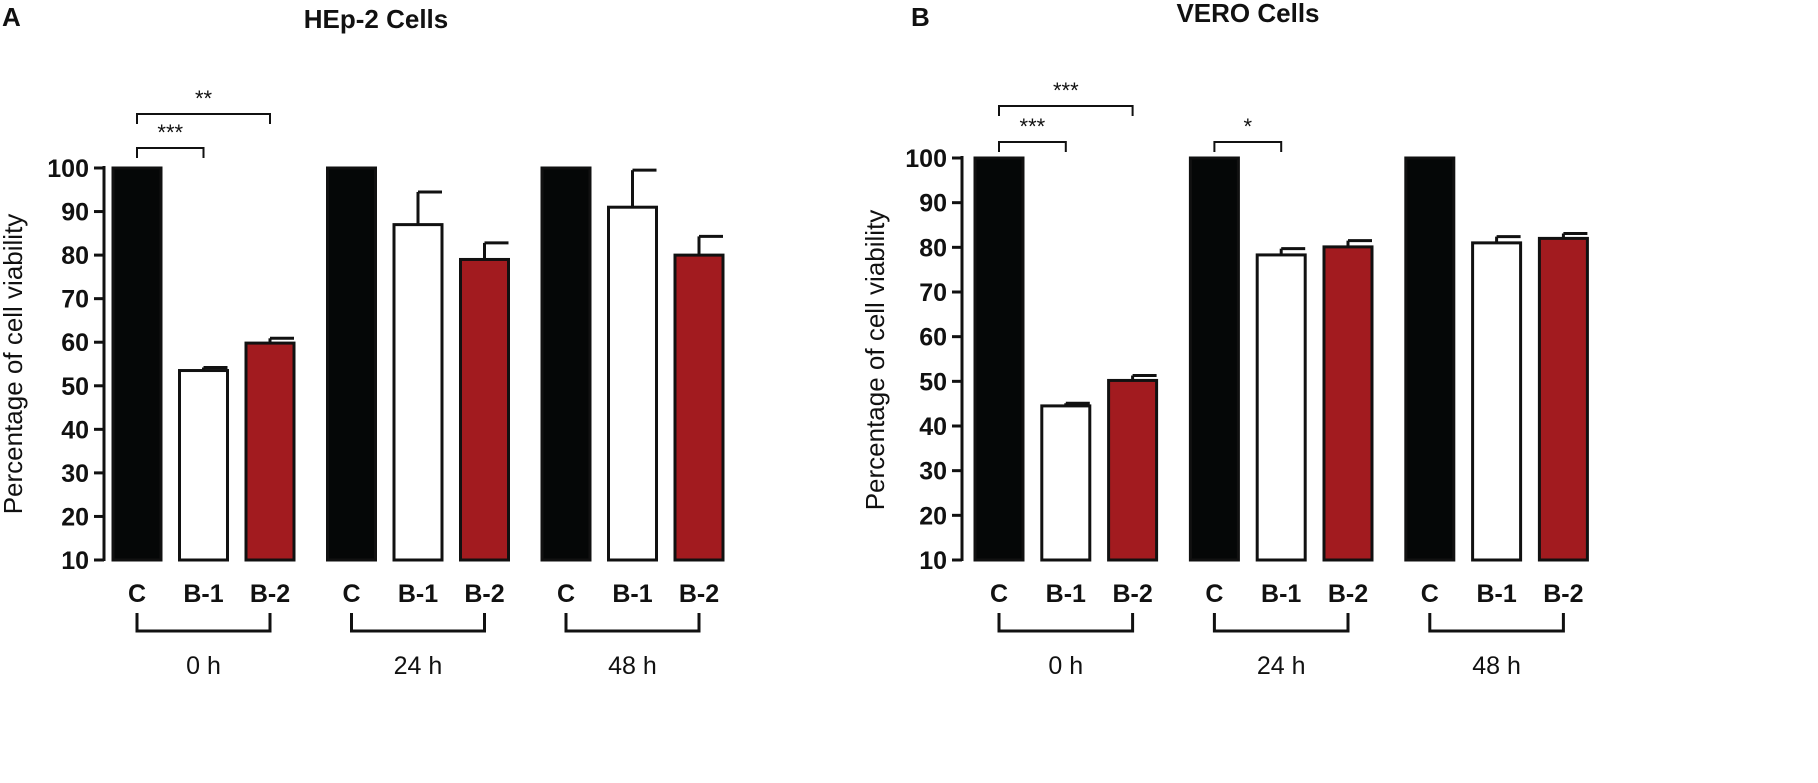 The width and height of the screenshot is (1818, 783). What do you see at coordinates (1248, 126) in the screenshot?
I see `significance-label: *` at bounding box center [1248, 126].